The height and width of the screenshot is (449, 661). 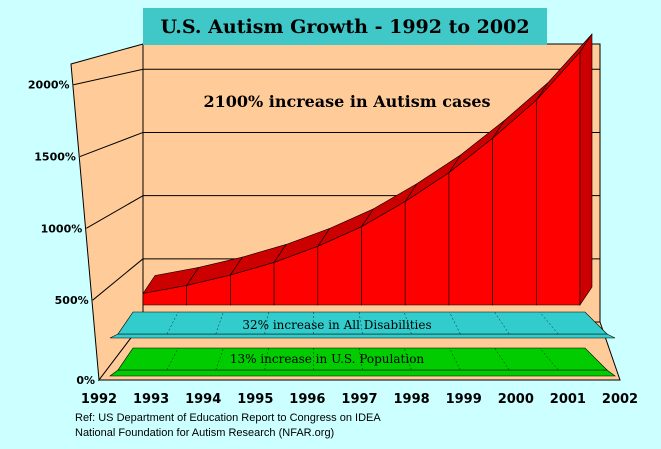 What do you see at coordinates (62, 228) in the screenshot?
I see `y-tick-label: 1000%` at bounding box center [62, 228].